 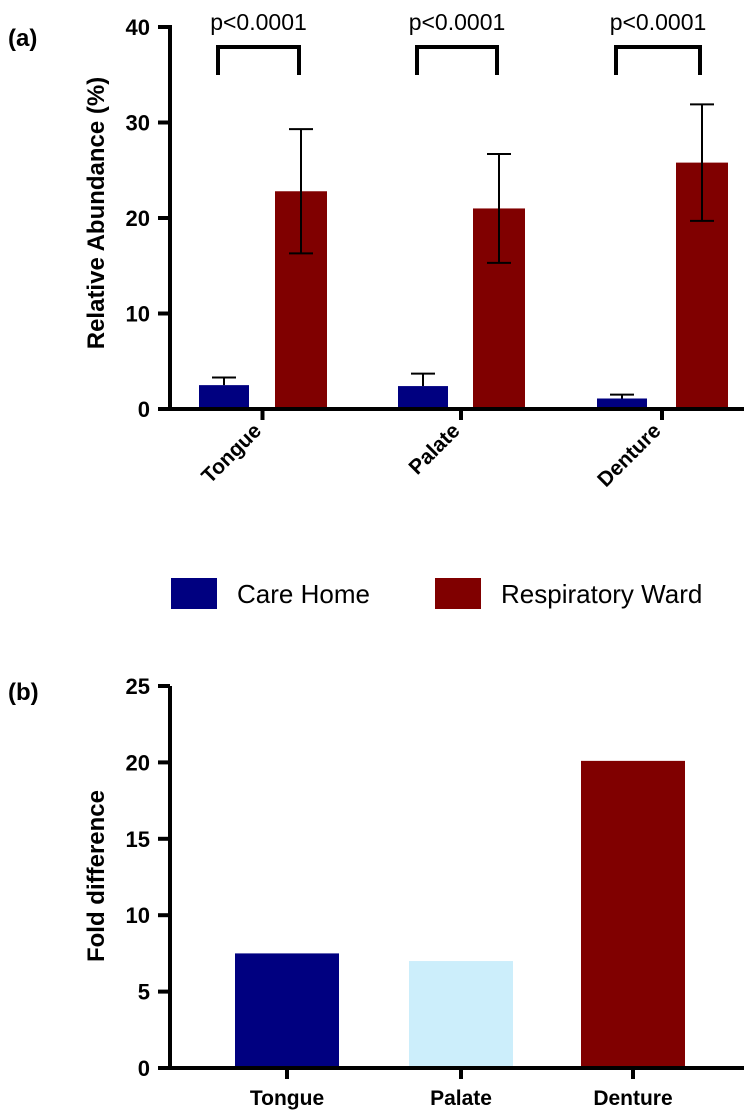 What do you see at coordinates (287, 1098) in the screenshot?
I see `panel-b-category-label-tongue: Tongue` at bounding box center [287, 1098].